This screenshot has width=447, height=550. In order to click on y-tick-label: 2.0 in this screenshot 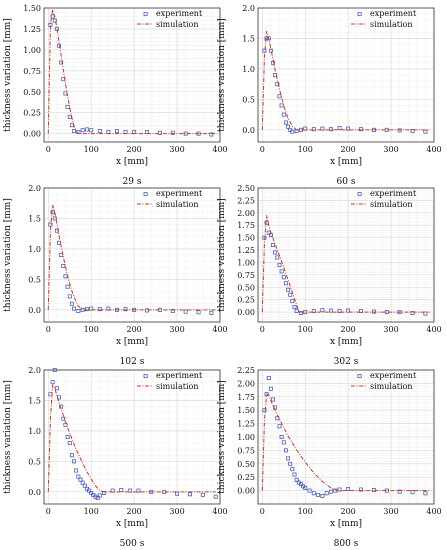, I will do `click(248, 8)`.